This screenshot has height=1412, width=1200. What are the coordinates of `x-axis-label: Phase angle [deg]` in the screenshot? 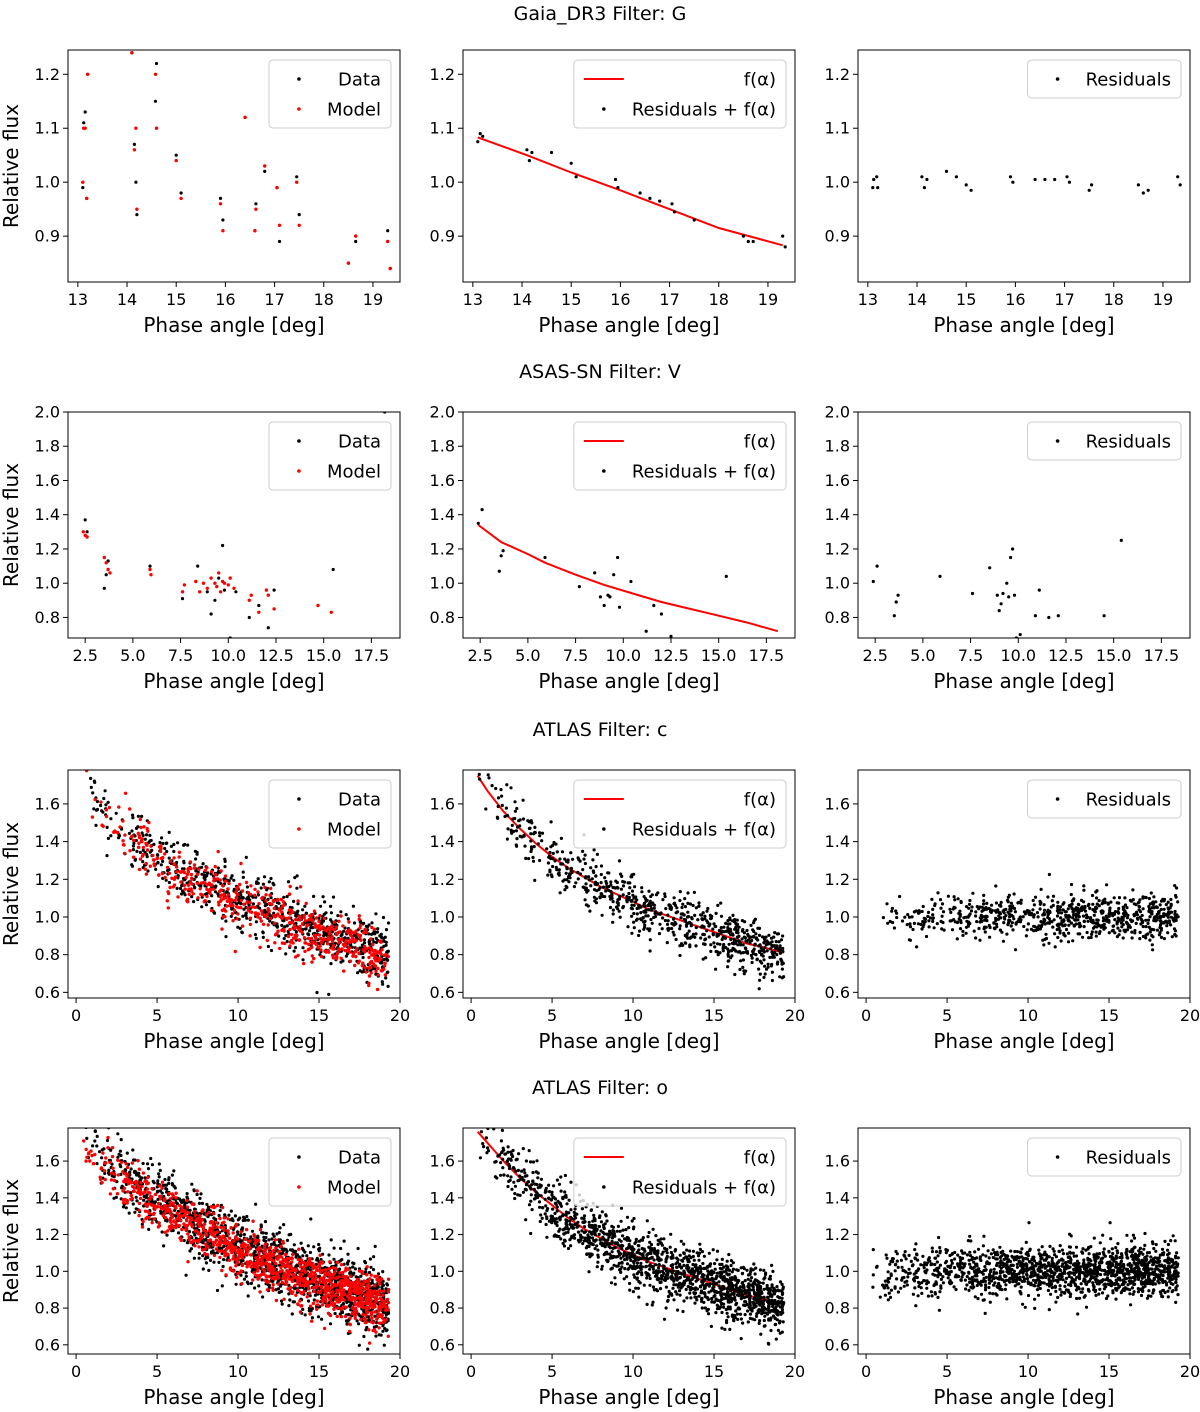 It's located at (628, 681).